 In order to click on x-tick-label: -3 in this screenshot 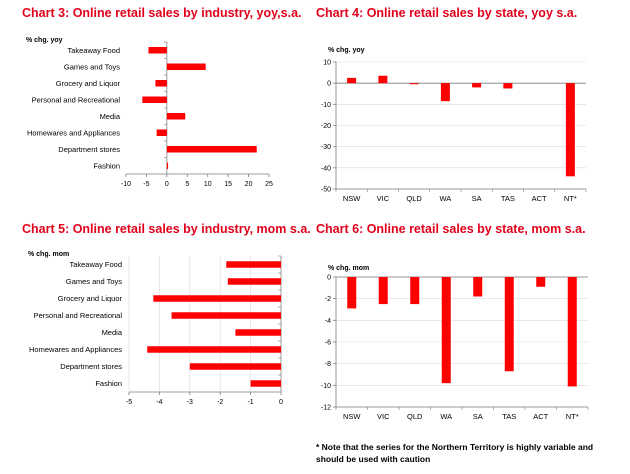, I will do `click(190, 402)`.